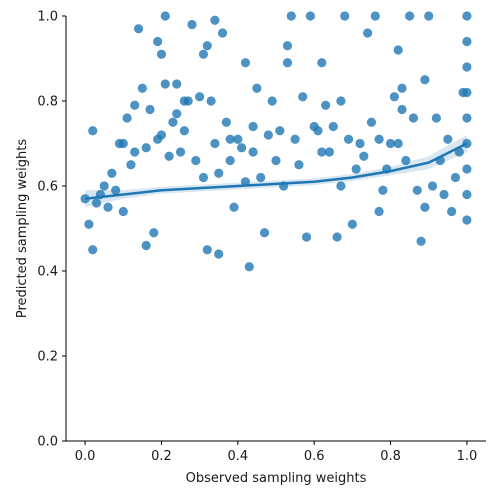  I want to click on y-ticks: 0.0 0.2 0.4 0.6 0.8 1.0, so click(51, 230).